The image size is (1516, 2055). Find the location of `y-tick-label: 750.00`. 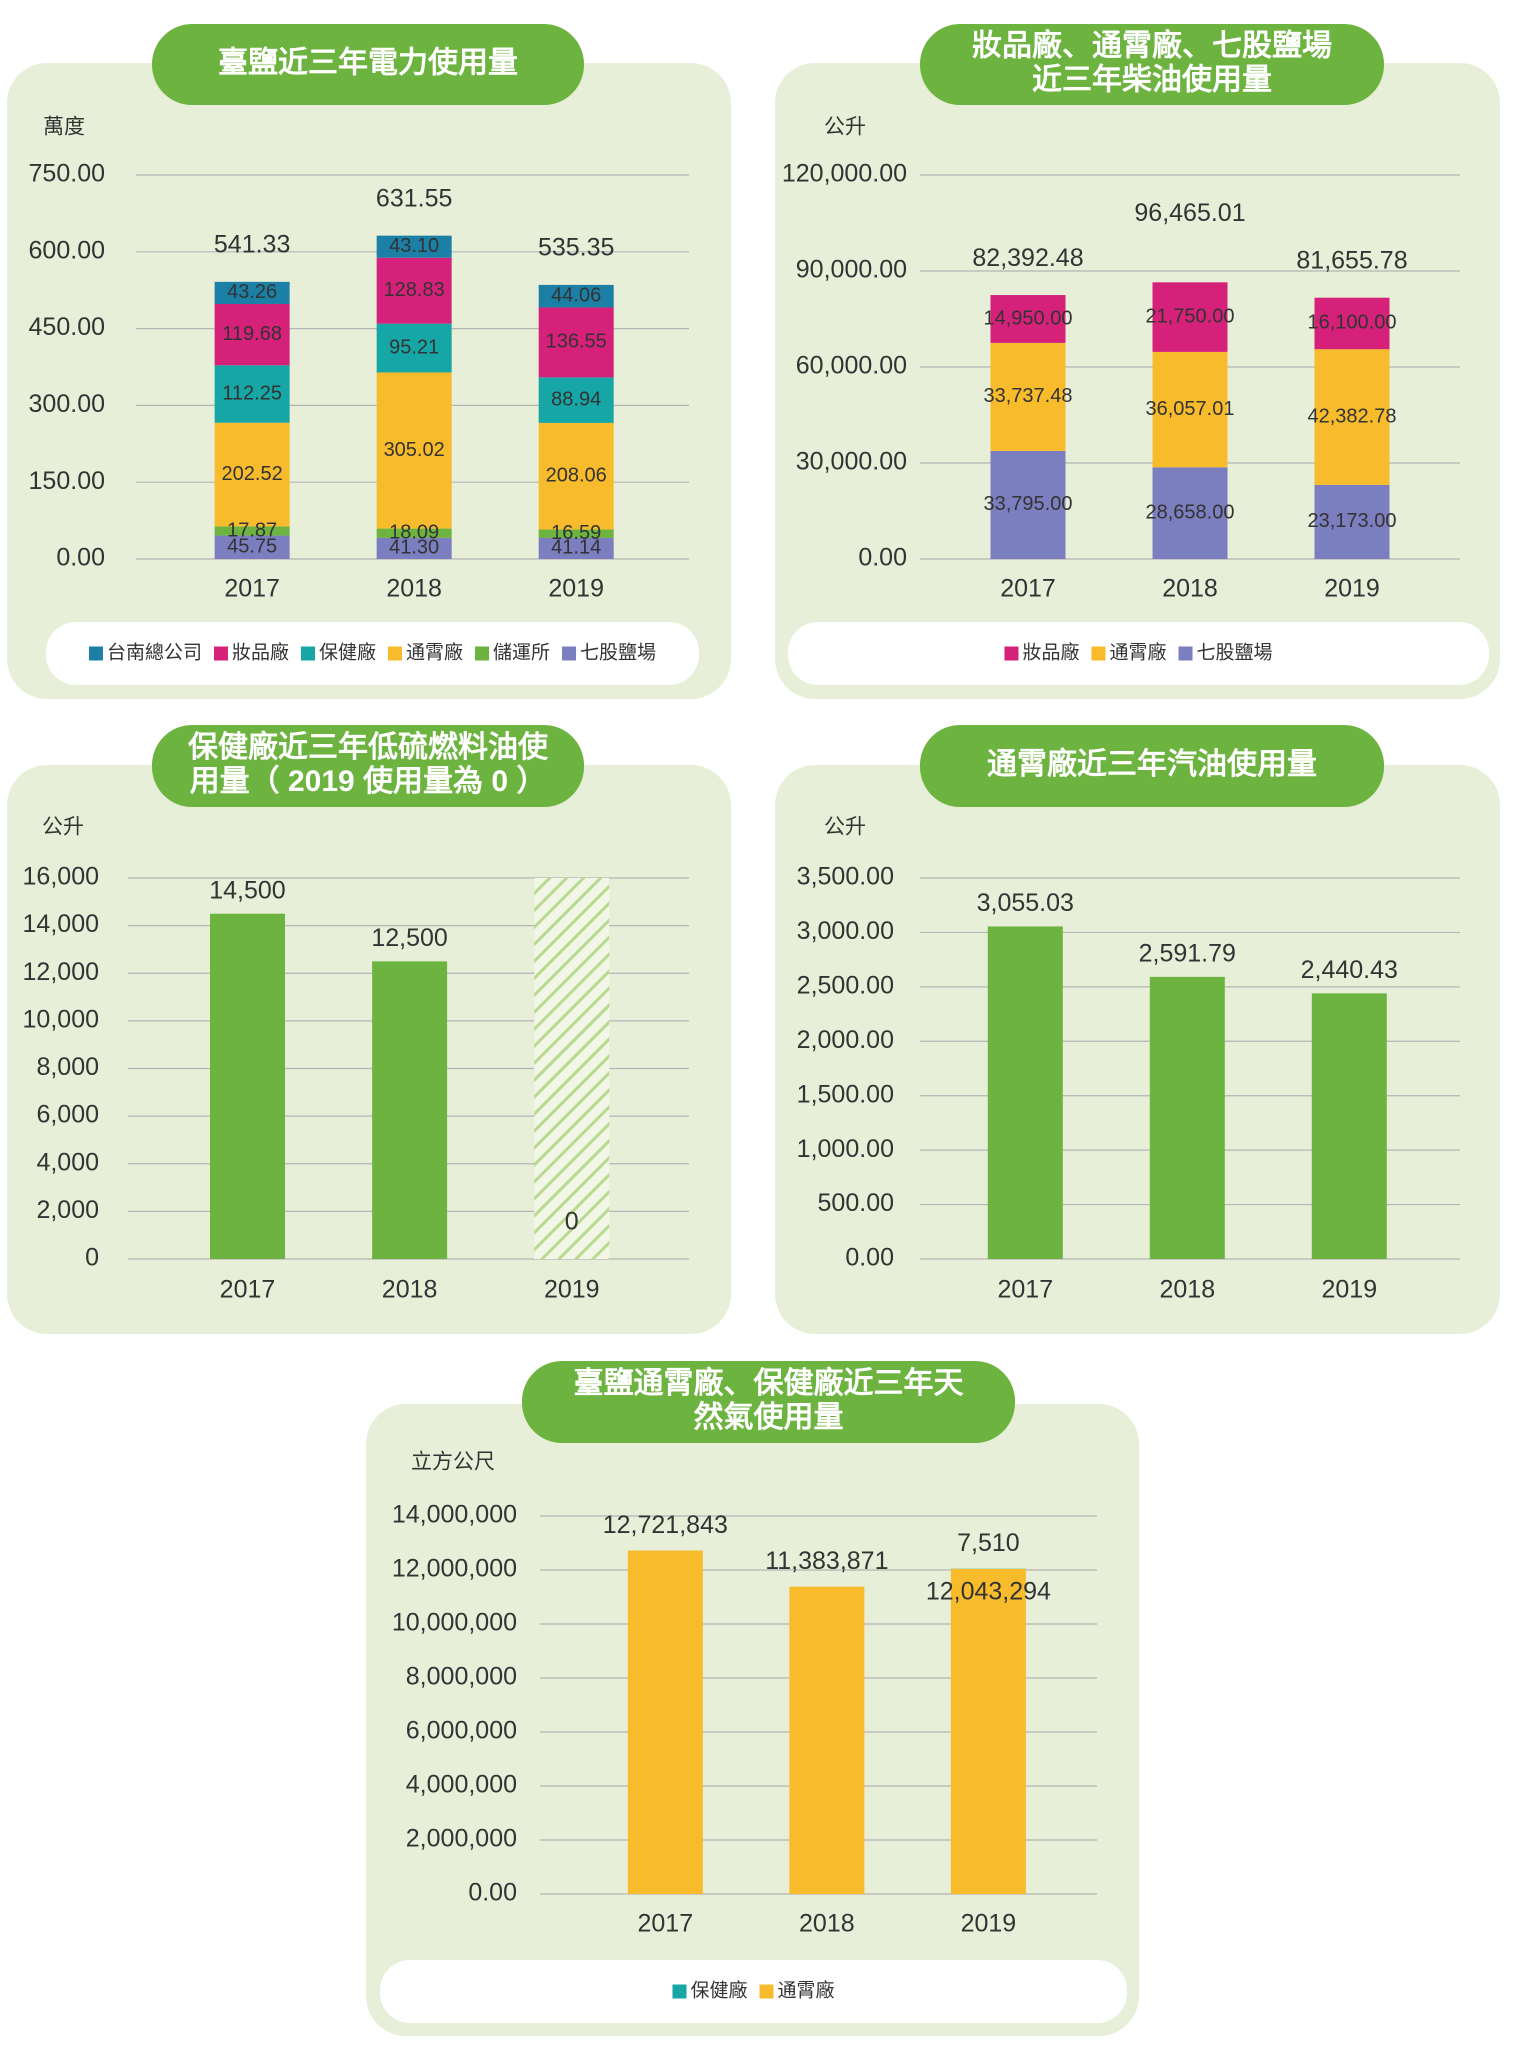

y-tick-label: 750.00 is located at coordinates (67, 174).